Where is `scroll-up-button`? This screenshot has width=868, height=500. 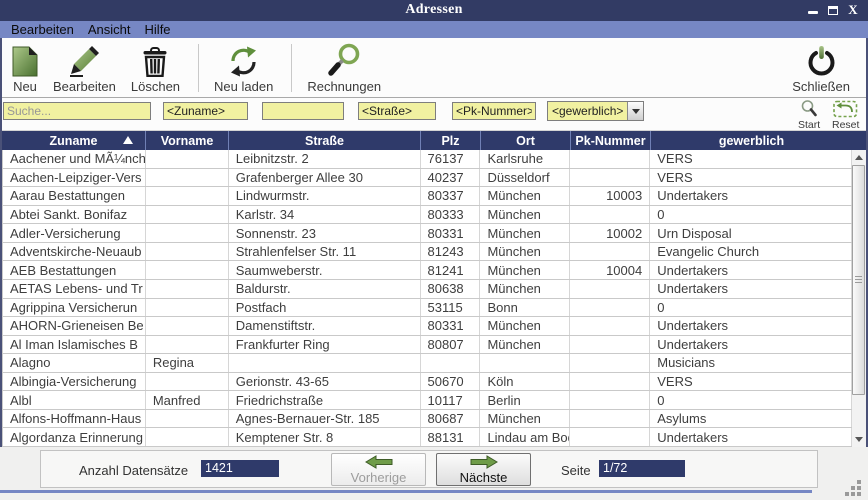
scroll-up-button is located at coordinates (859, 157).